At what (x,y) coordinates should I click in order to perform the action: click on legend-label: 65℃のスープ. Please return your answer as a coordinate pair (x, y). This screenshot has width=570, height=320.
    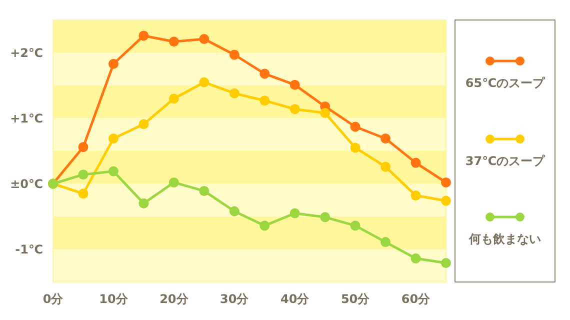
    Looking at the image, I should click on (505, 83).